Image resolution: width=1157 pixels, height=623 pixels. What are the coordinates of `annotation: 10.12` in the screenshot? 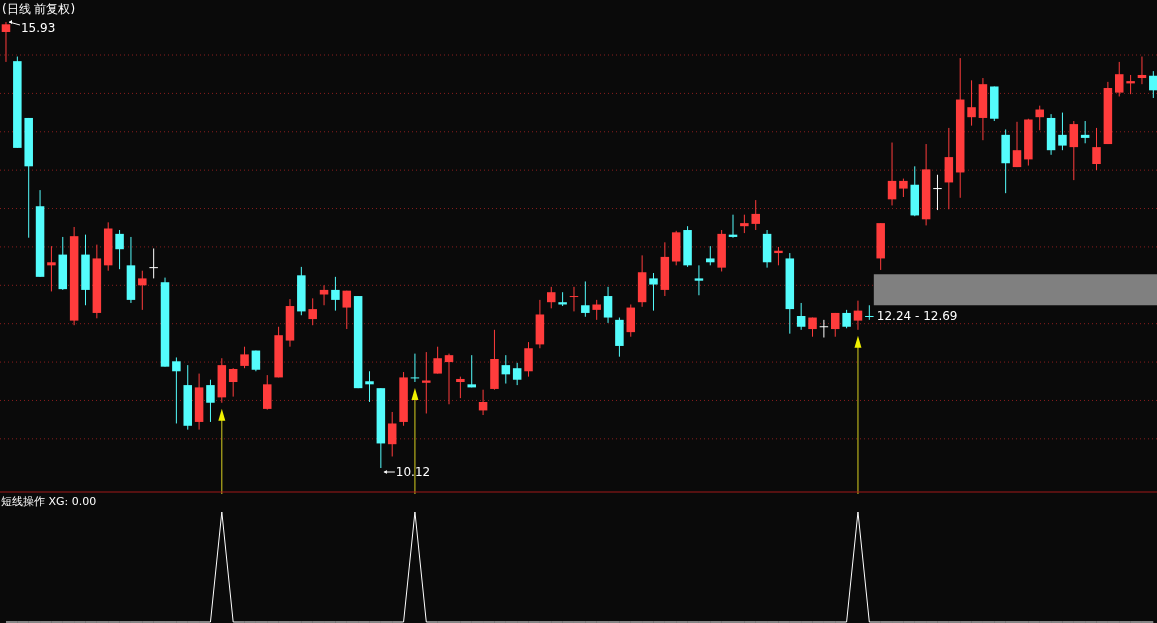 It's located at (413, 472).